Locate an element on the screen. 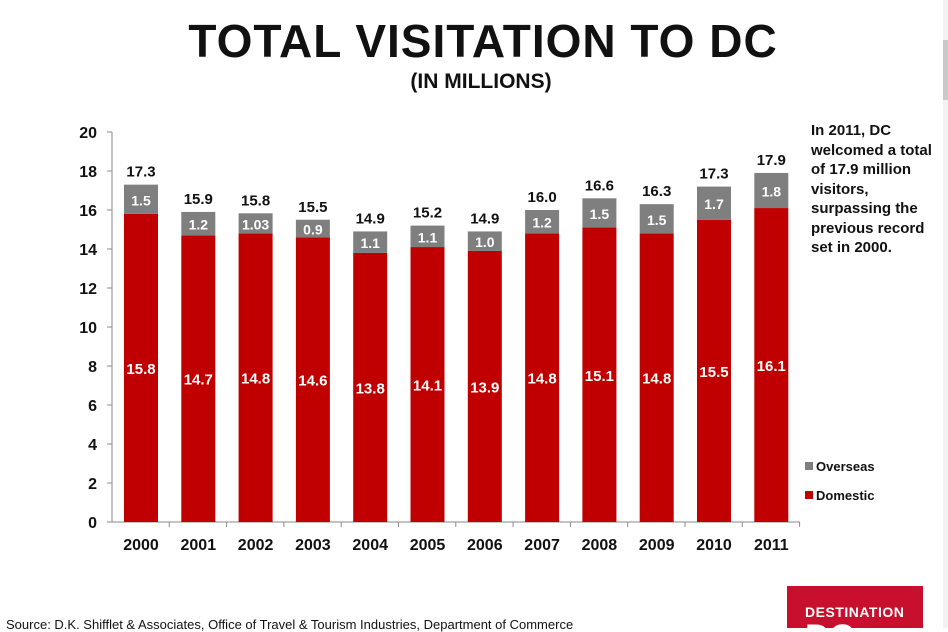 The height and width of the screenshot is (632, 948). y-tick-label: 6 is located at coordinates (92, 406).